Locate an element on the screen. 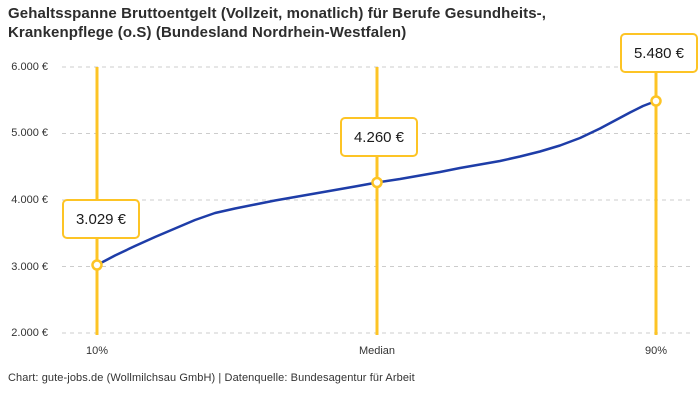 This screenshot has width=700, height=400. y-axis-label-6000: 6.000 € is located at coordinates (29, 67).